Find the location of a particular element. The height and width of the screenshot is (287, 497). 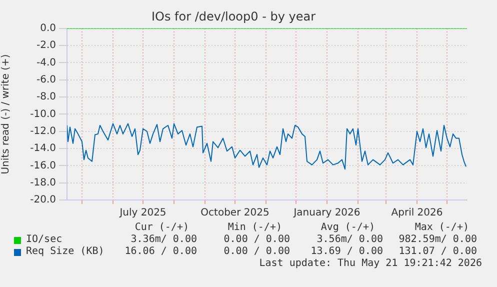

text: Cur (-/+) is located at coordinates (161, 228).